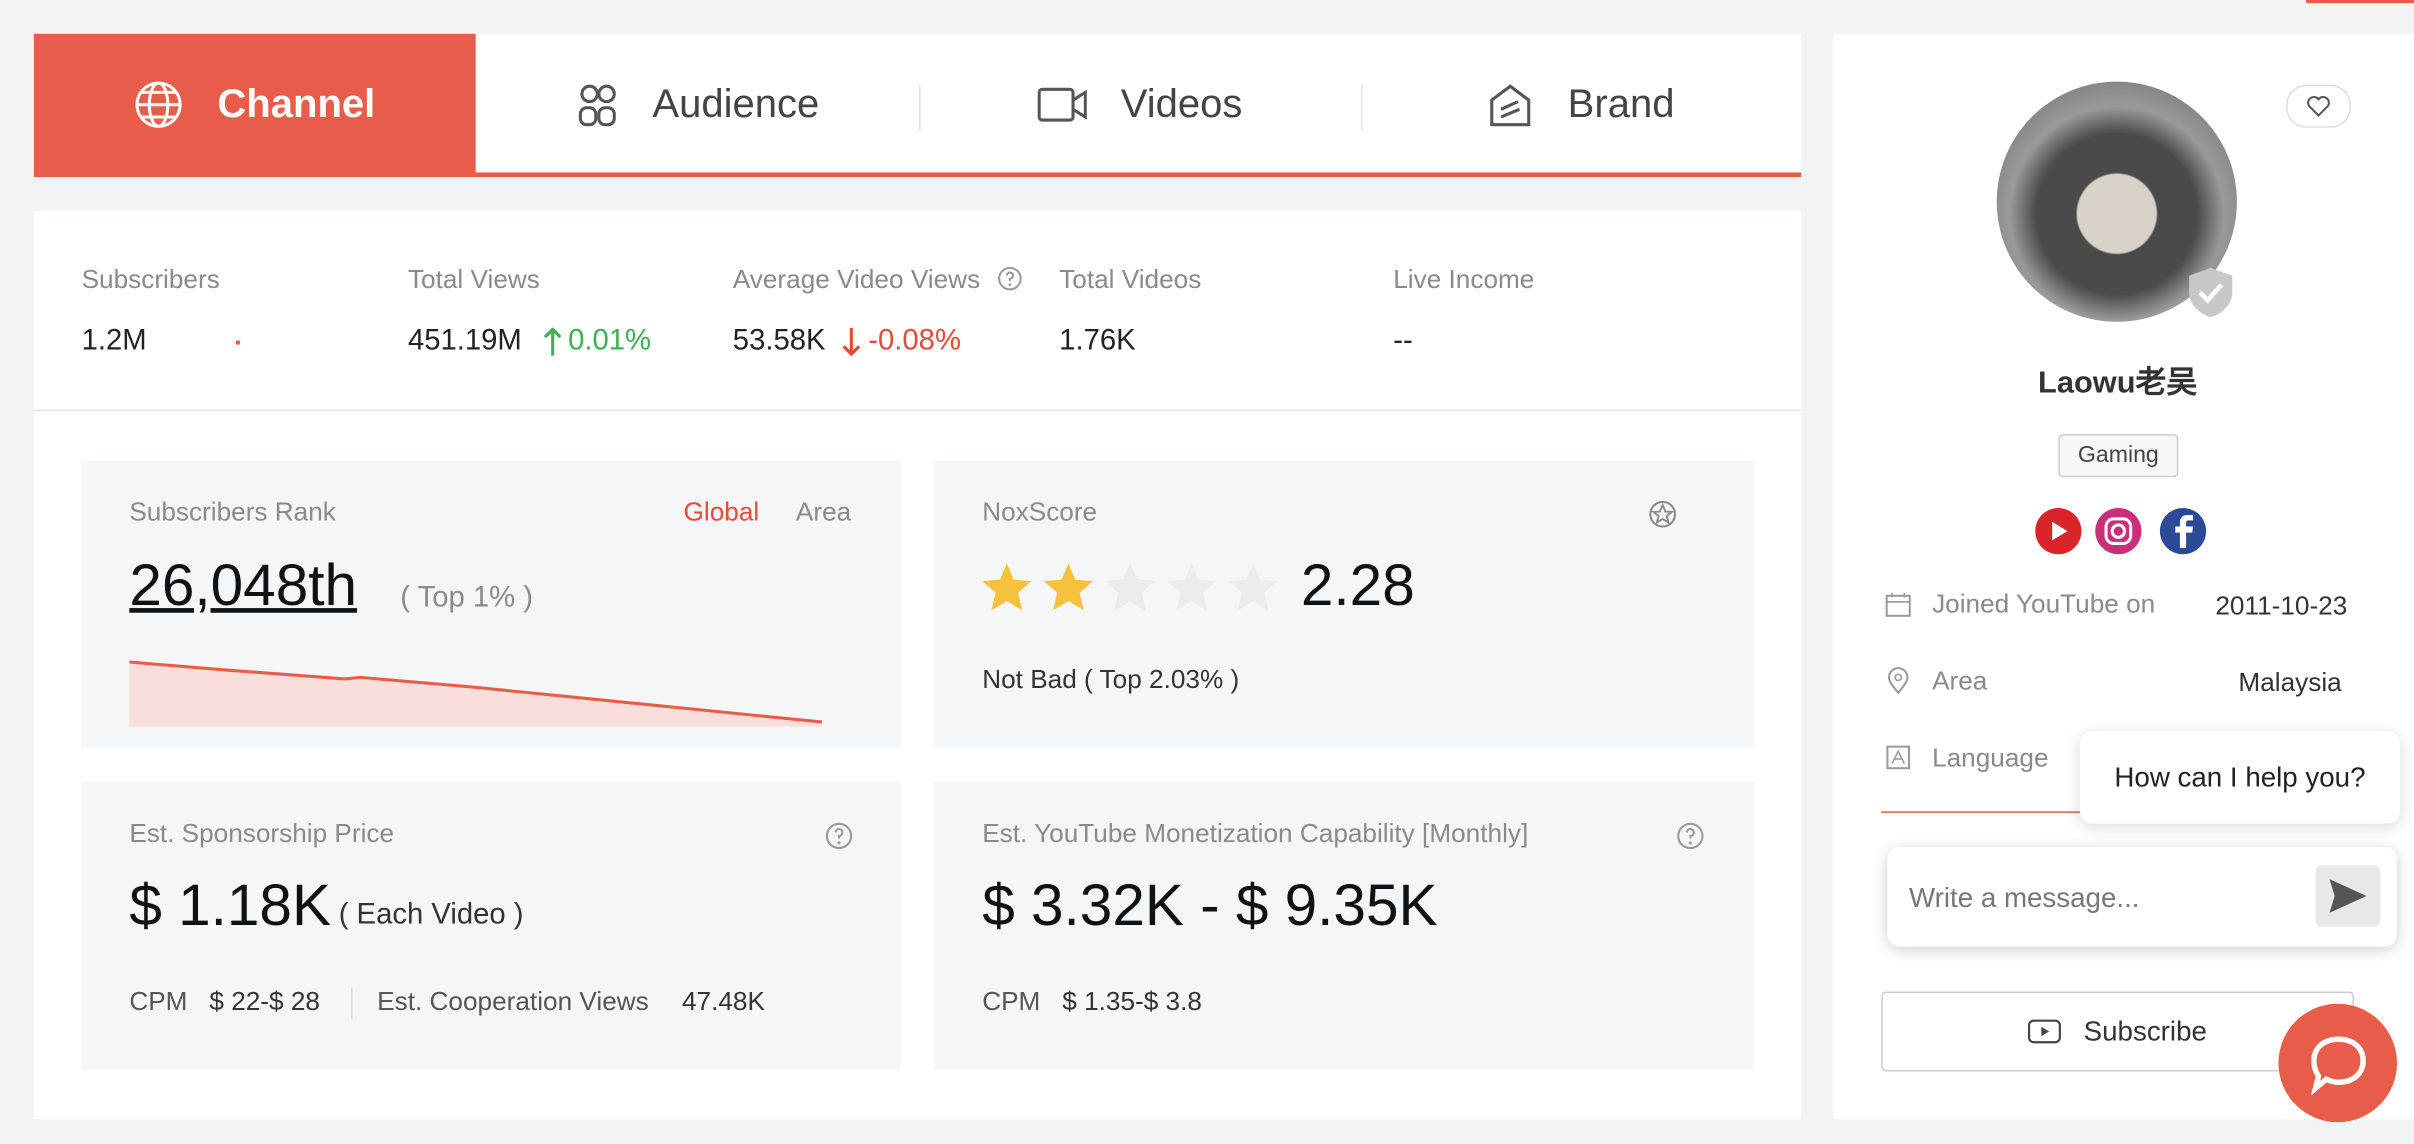 The image size is (2414, 1144). I want to click on location-icon, so click(1898, 681).